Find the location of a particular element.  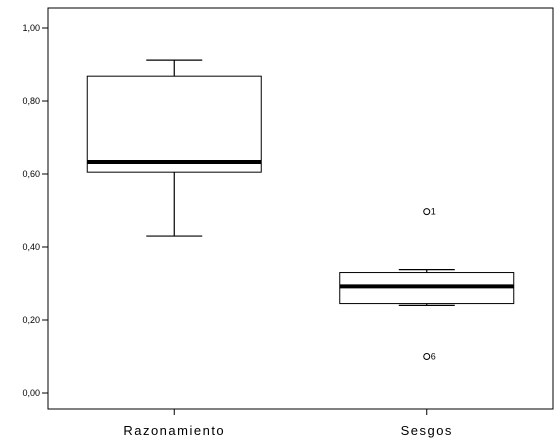

box-sesgos: 16 is located at coordinates (427, 284).